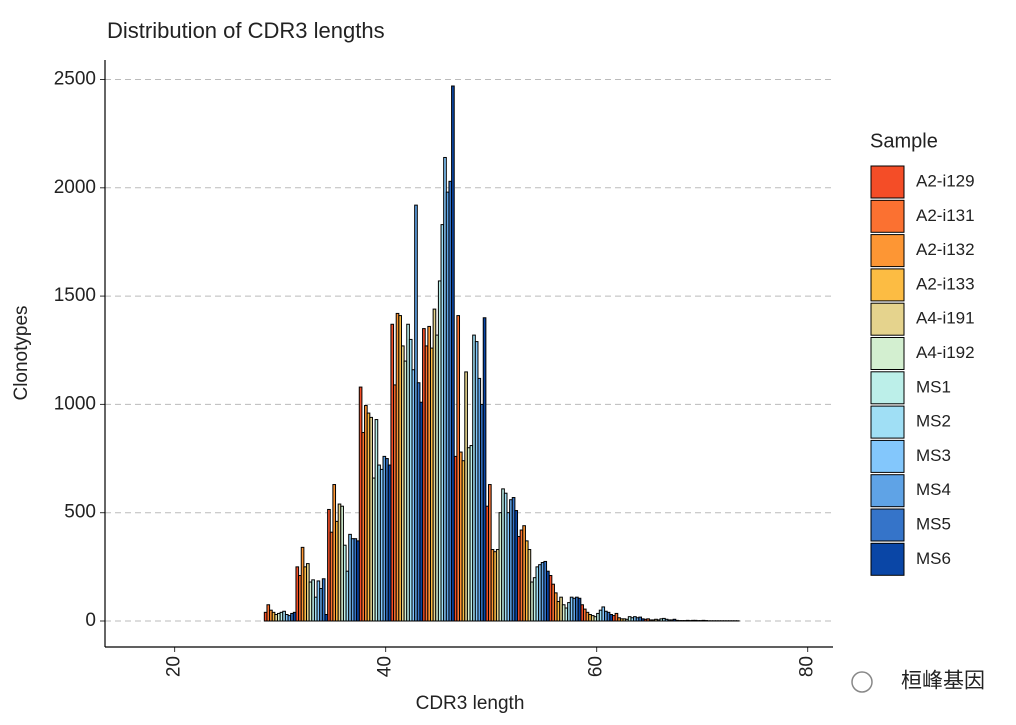 This screenshot has height=725, width=1016. I want to click on legend-label: MS3, so click(933, 455).